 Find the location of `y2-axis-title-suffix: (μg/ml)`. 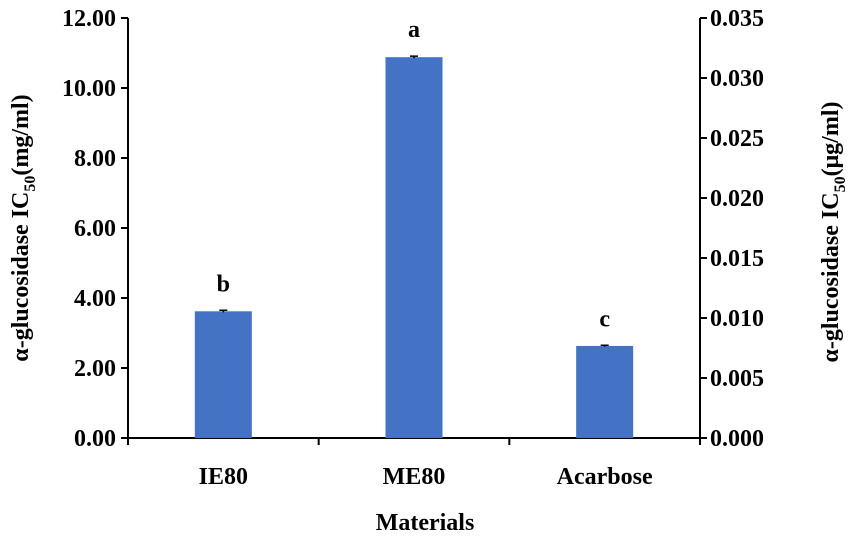

y2-axis-title-suffix: (μg/ml) is located at coordinates (831, 139).